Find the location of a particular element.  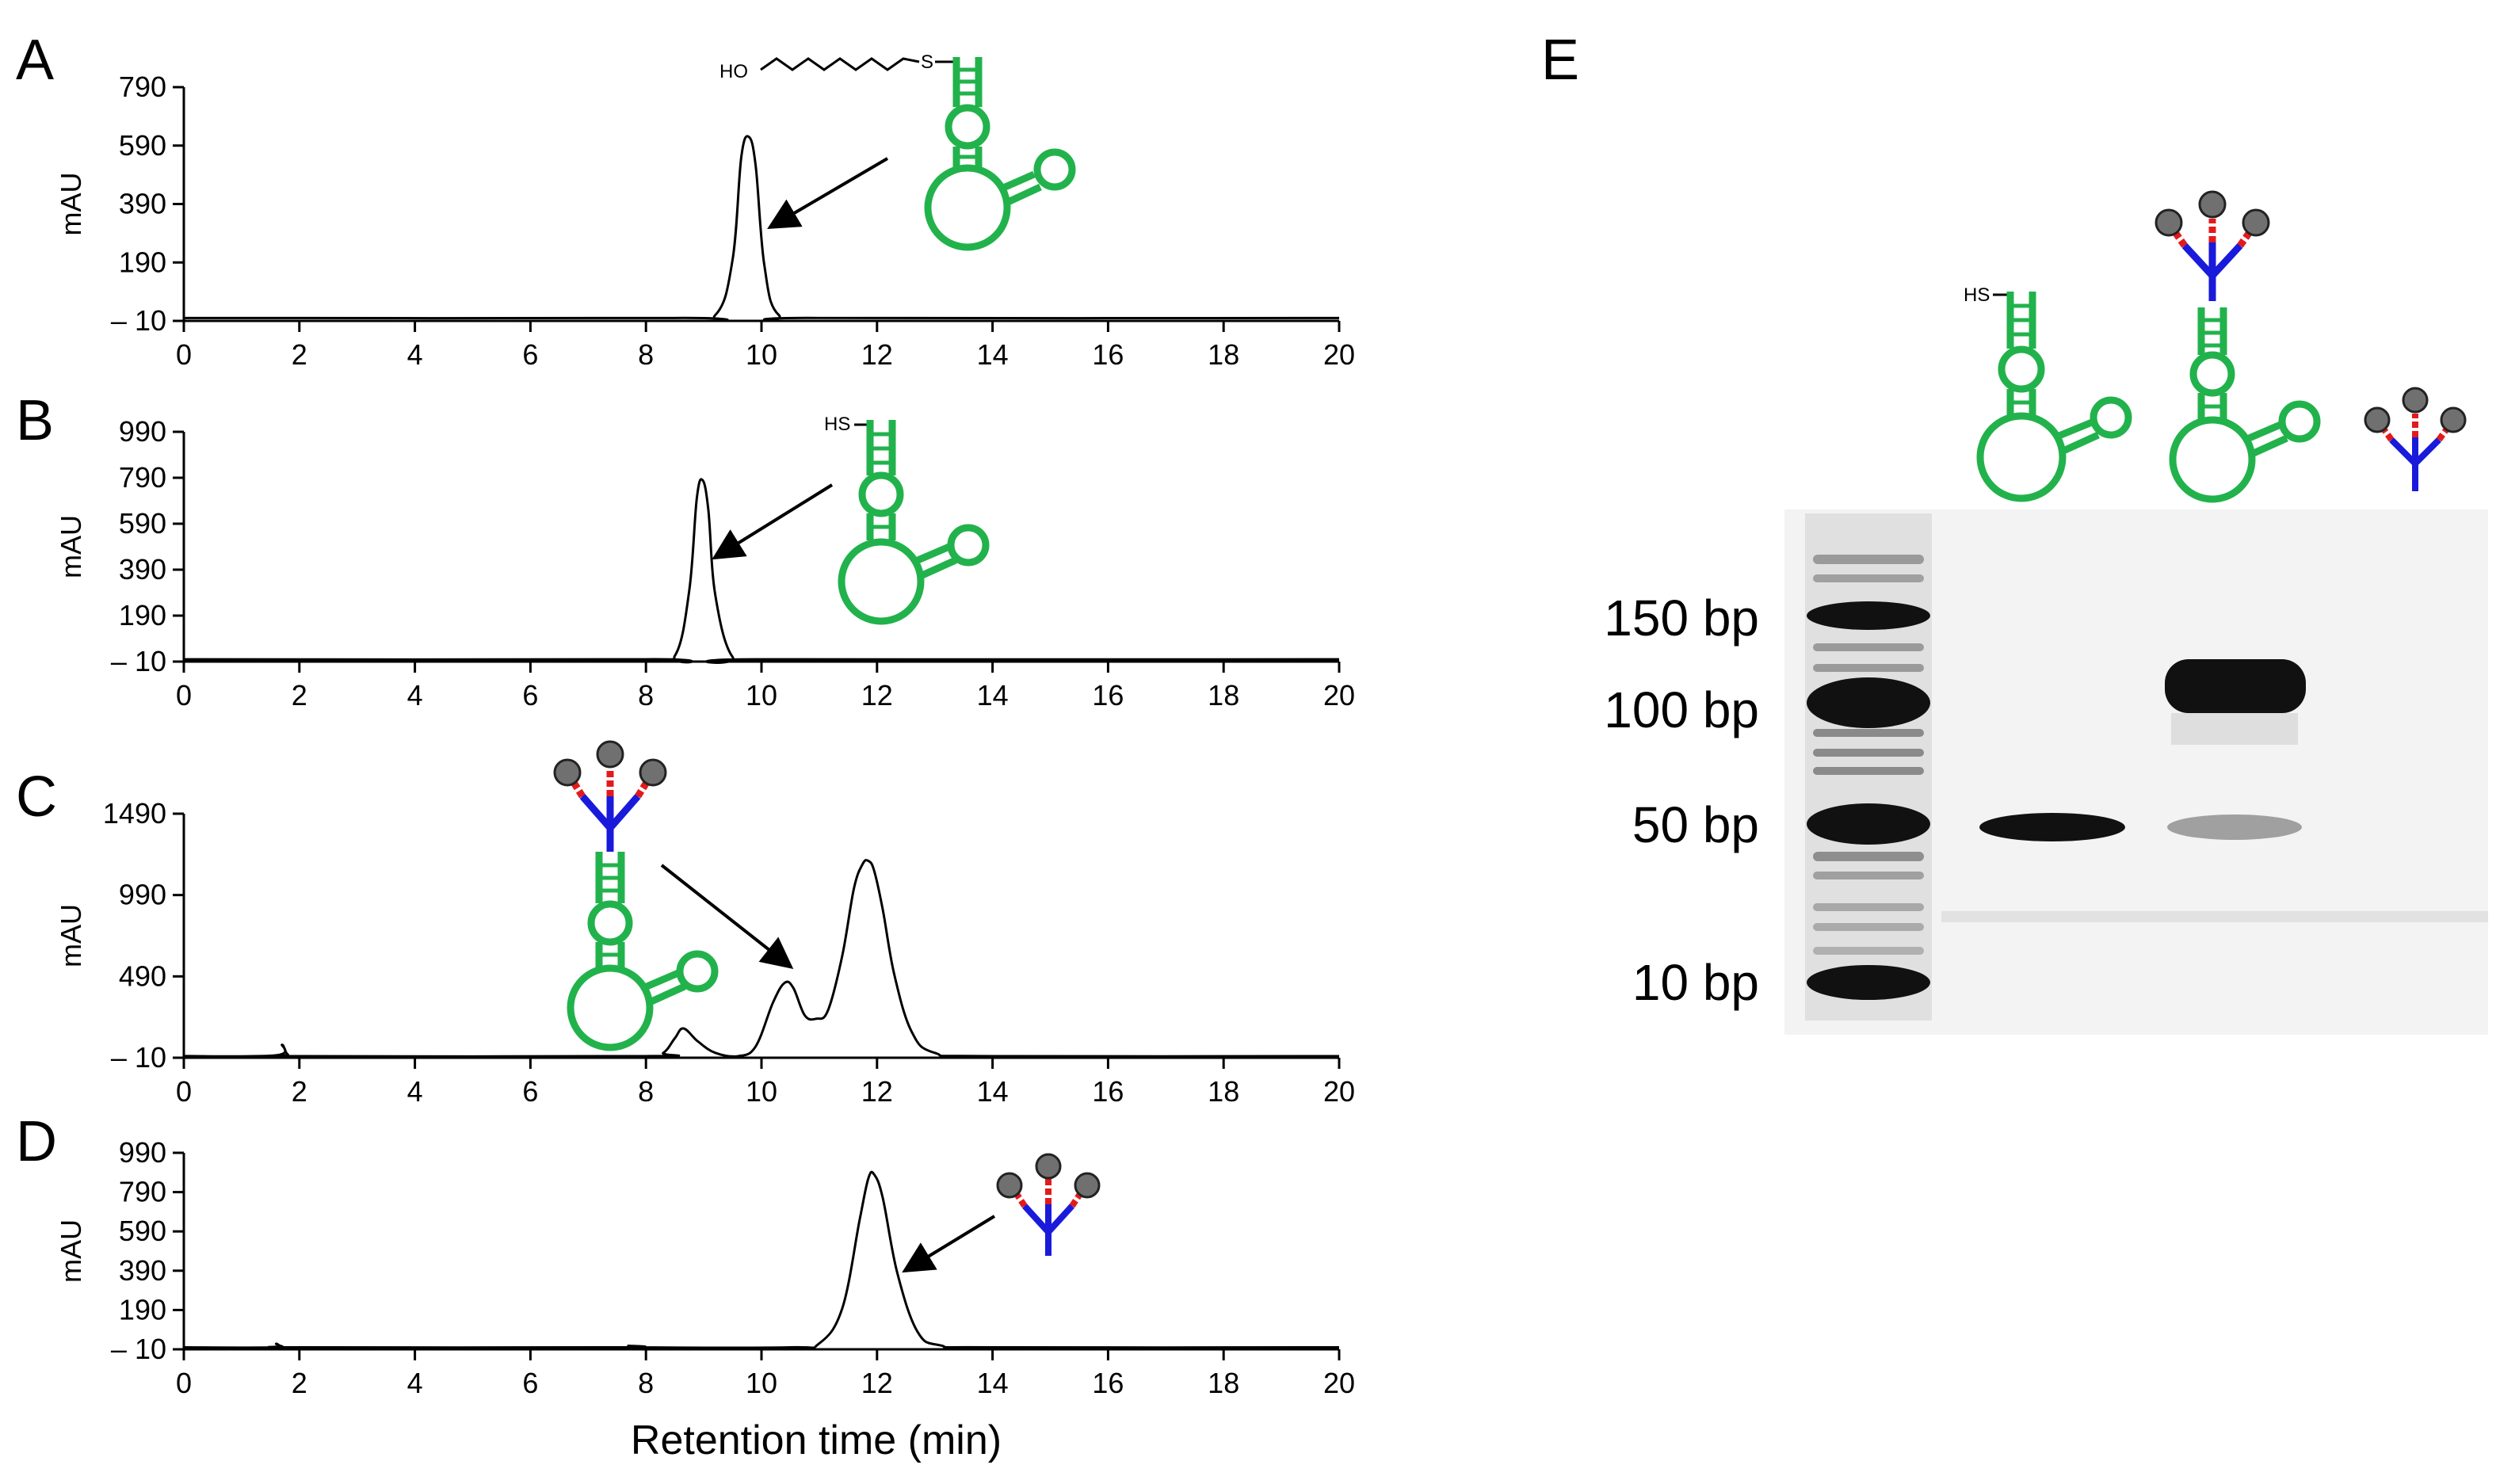

series-line-c is located at coordinates (761, 959).